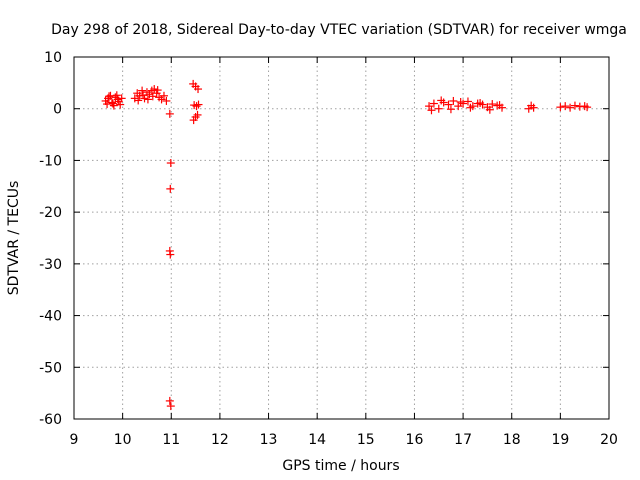 The height and width of the screenshot is (480, 640). Describe the element at coordinates (463, 440) in the screenshot. I see `x-tick-label: 17` at that location.